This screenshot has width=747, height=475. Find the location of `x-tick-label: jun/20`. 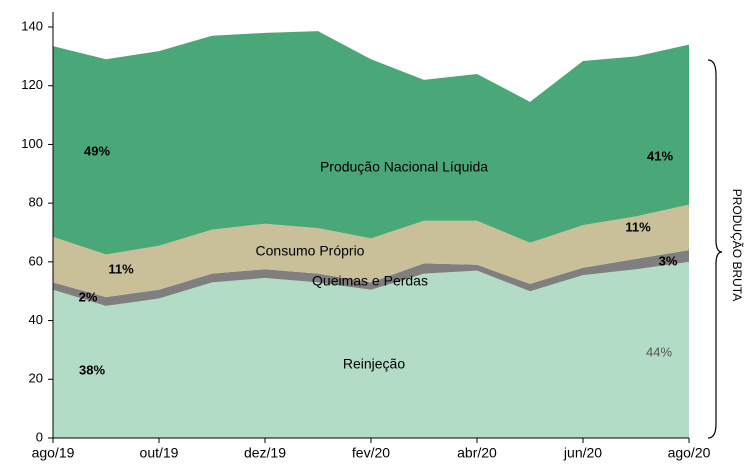

x-tick-label: jun/20 is located at coordinates (582, 453).